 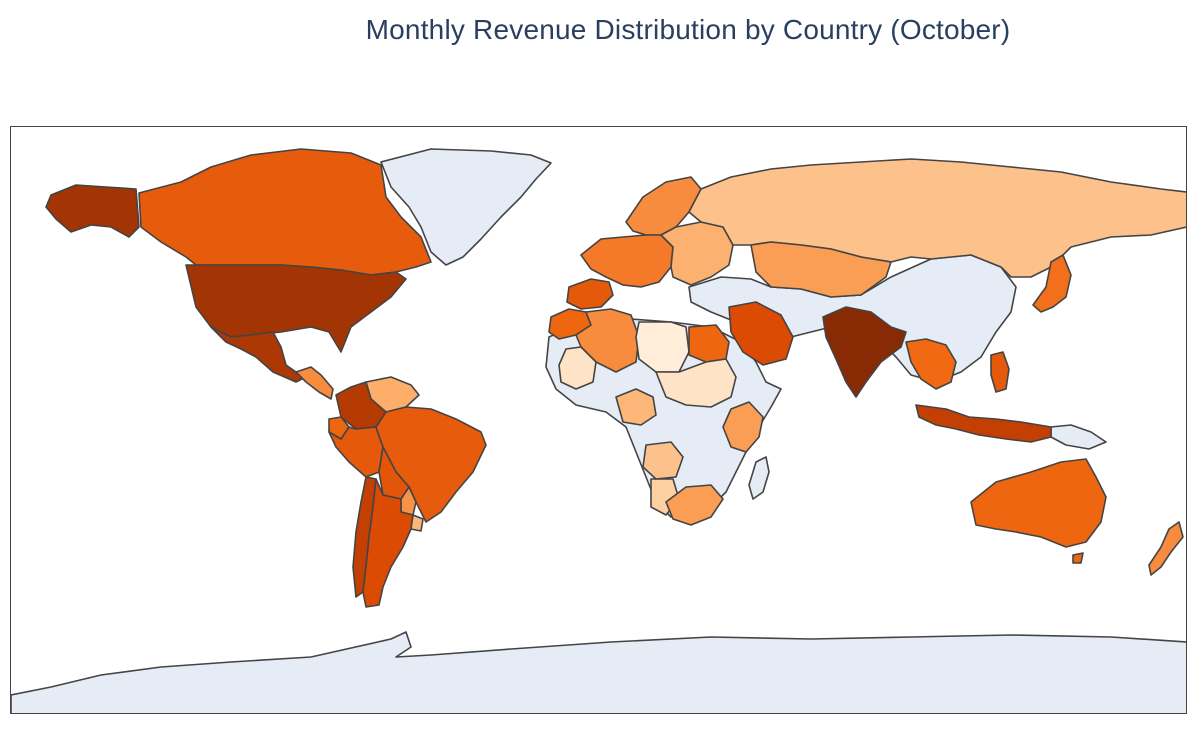 What do you see at coordinates (577, 368) in the screenshot?
I see `region-mauritania` at bounding box center [577, 368].